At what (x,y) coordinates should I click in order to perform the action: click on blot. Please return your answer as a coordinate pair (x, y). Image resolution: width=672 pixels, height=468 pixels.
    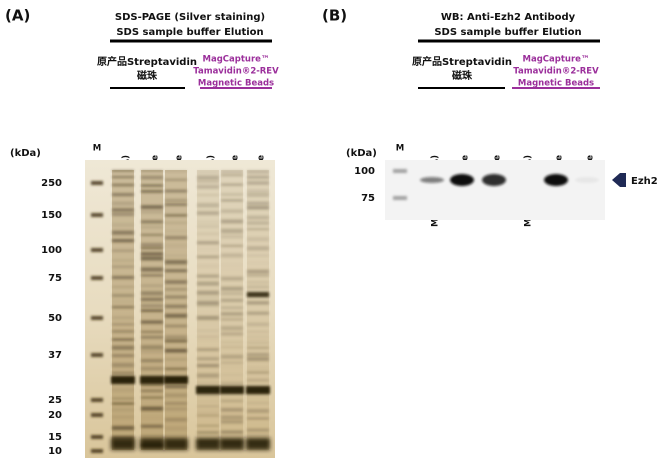
    Looking at the image, I should click on (495, 190).